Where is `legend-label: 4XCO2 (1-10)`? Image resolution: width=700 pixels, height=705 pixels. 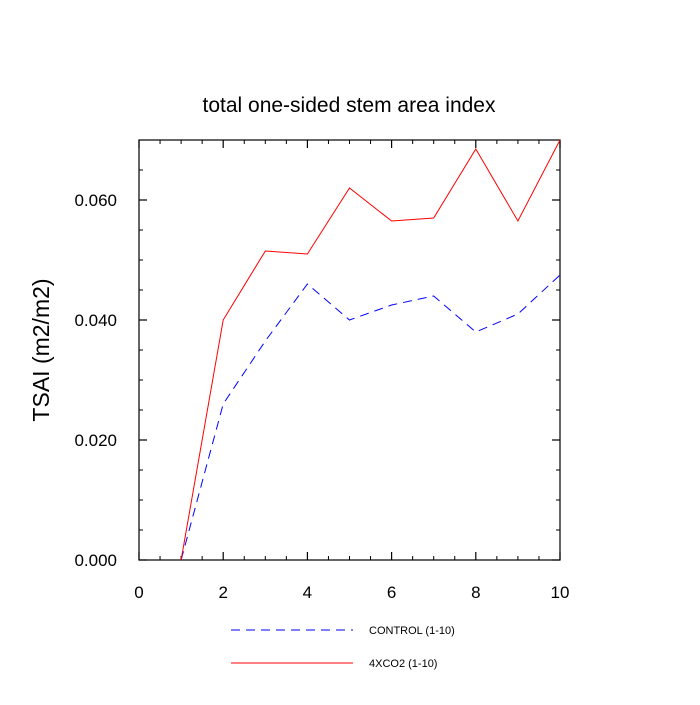 legend-label: 4XCO2 (1-10) is located at coordinates (403, 664).